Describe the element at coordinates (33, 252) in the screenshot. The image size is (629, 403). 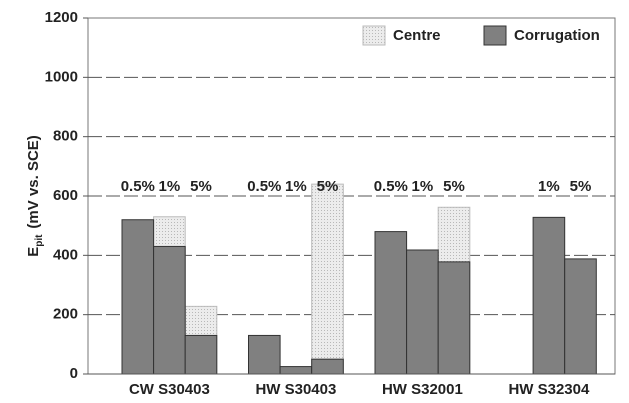
I see `y-label-main: E` at that location.